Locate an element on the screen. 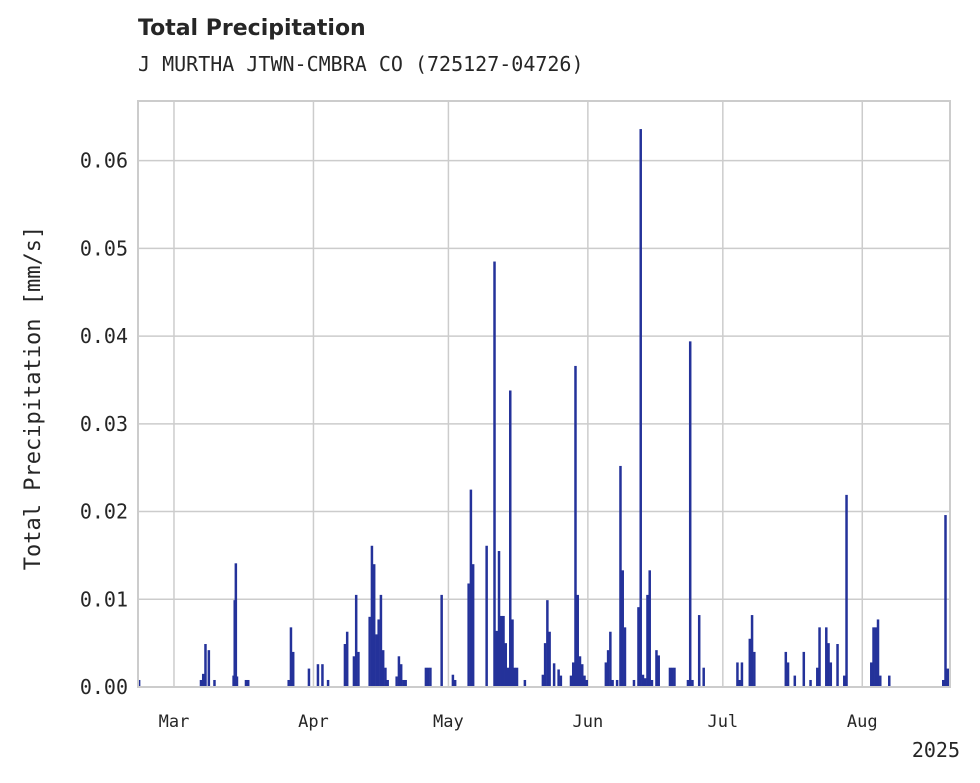 The image size is (980, 783). chart-subtitle: J MURTHA JTWN-CMBRA CO (725127-04726) is located at coordinates (361, 64).